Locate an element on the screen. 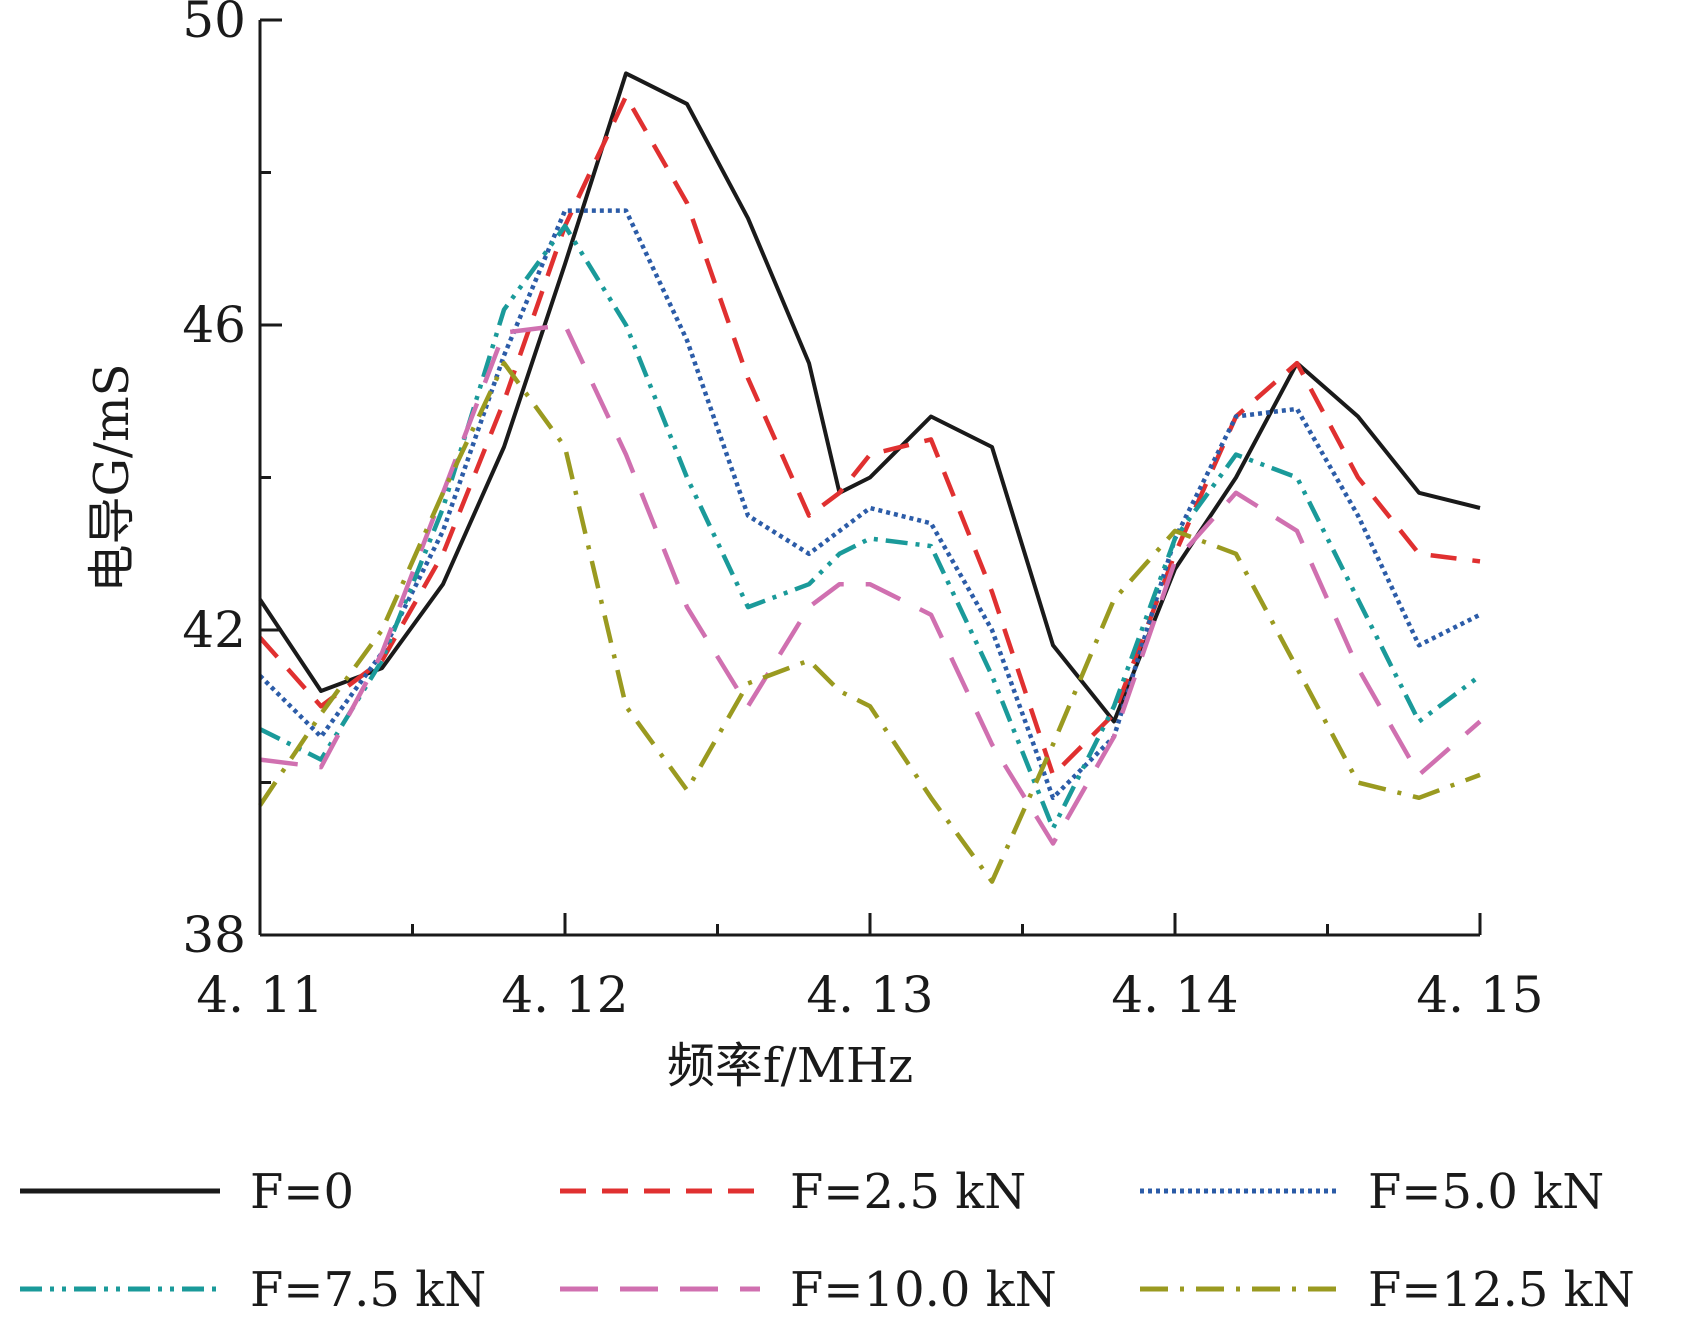 This screenshot has height=1318, width=1697. y-axis-title: 电导G/mS is located at coordinates (112, 478).